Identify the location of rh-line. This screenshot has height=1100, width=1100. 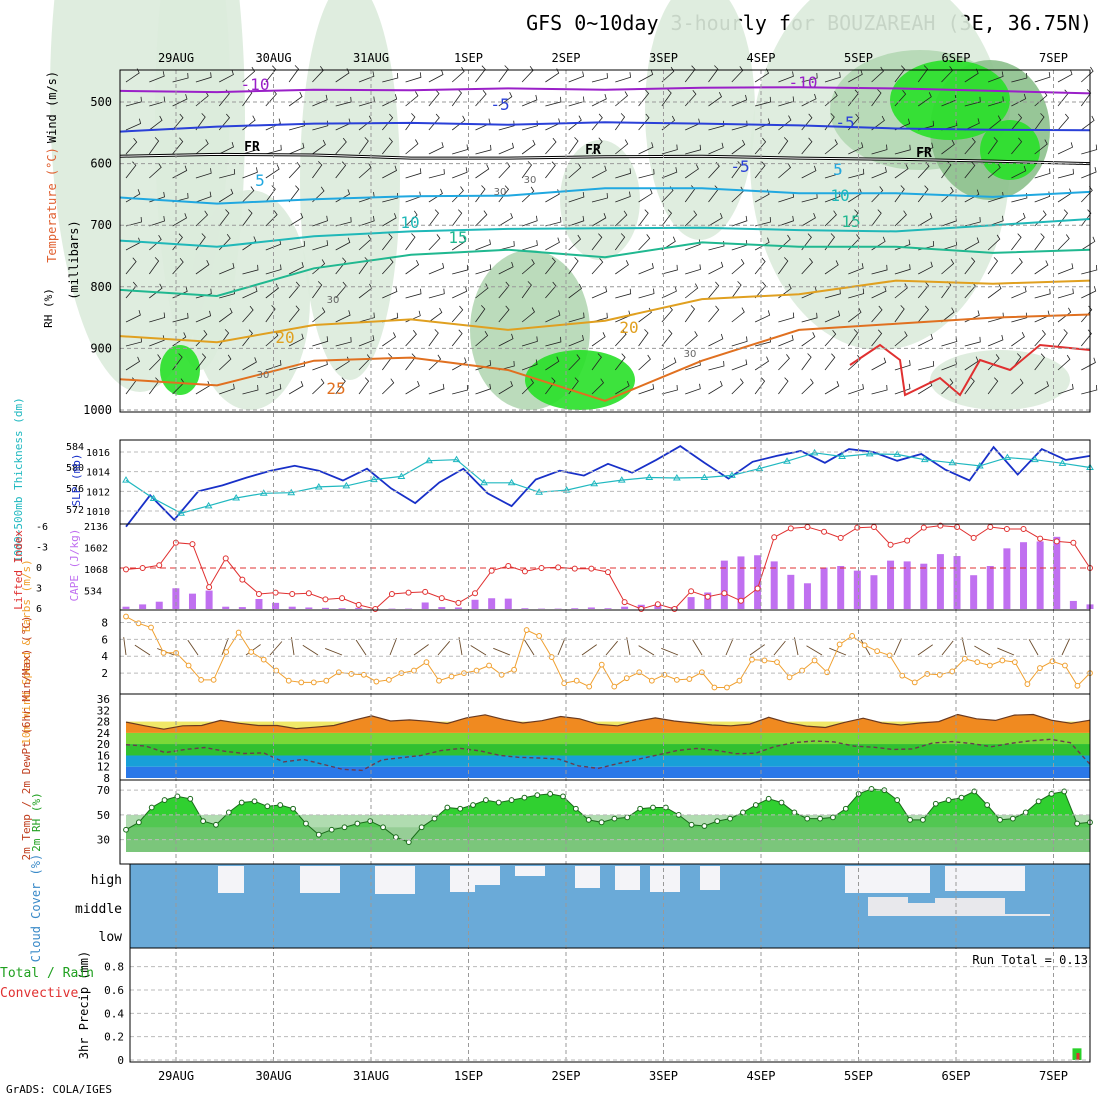
(608, 815).